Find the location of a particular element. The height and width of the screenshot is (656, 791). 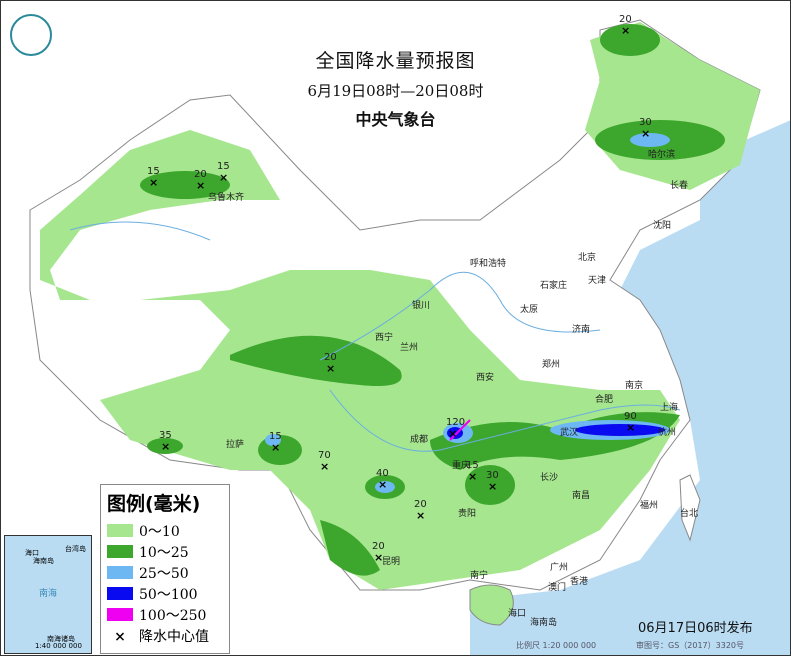

rain-center-value: 70 is located at coordinates (324, 455).